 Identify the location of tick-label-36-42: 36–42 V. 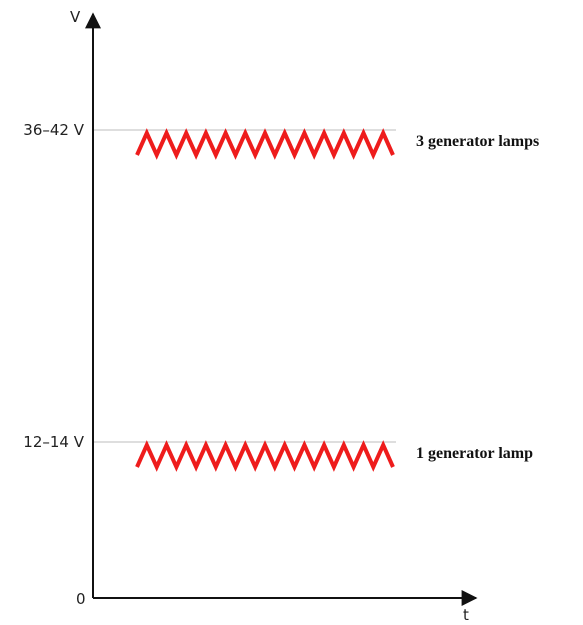
(53, 130).